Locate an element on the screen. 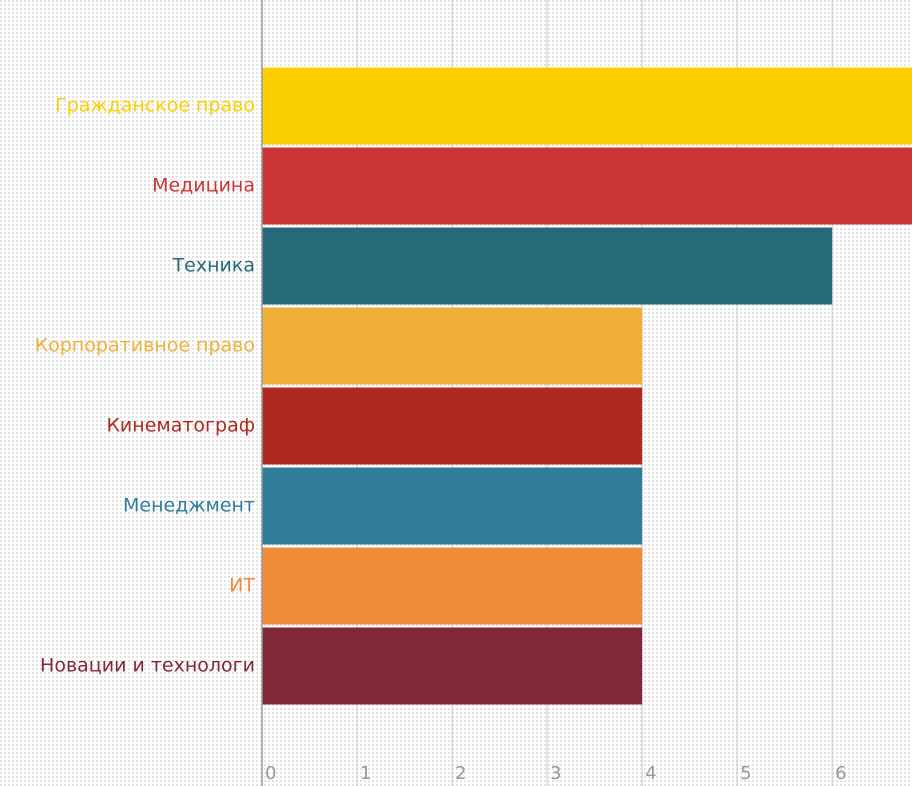 This screenshot has height=786, width=912. y-tick-label: ИТ is located at coordinates (242, 586).